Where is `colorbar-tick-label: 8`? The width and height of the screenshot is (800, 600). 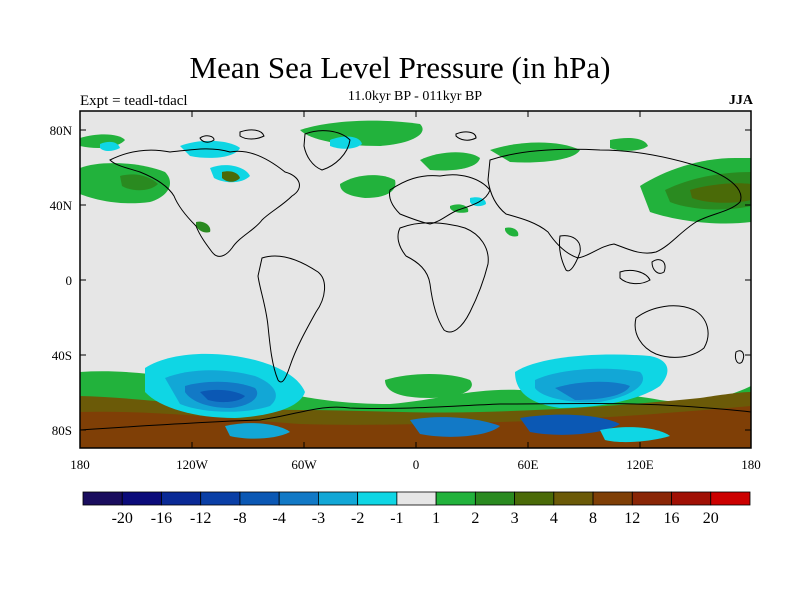
colorbar-tick-label: 8 is located at coordinates (593, 518).